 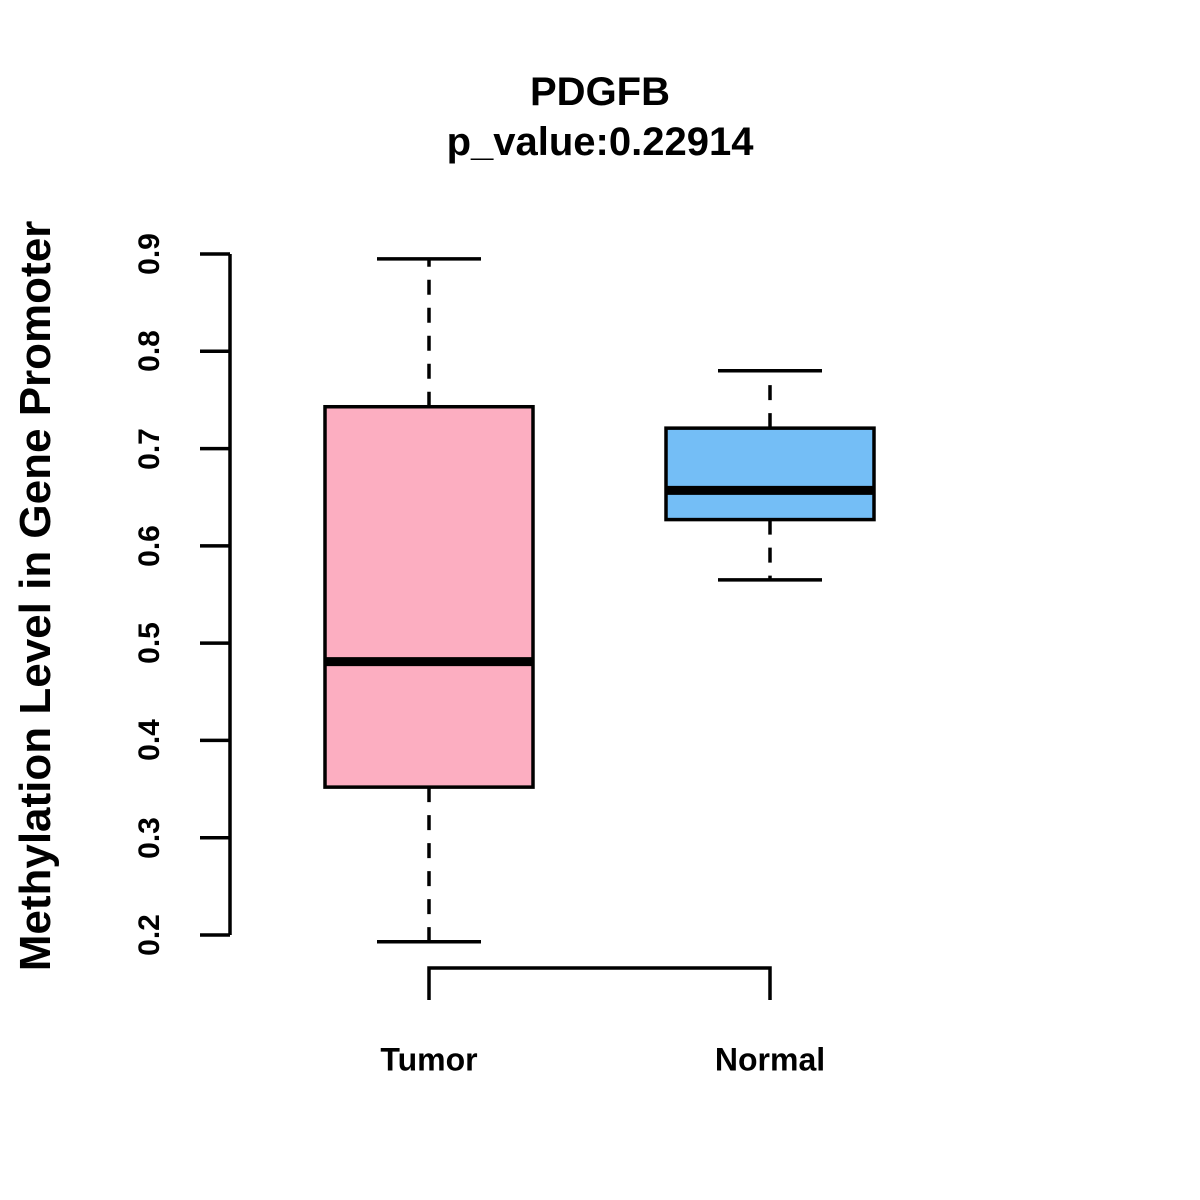 What do you see at coordinates (149, 351) in the screenshot?
I see `y-tick-label: 0.8` at bounding box center [149, 351].